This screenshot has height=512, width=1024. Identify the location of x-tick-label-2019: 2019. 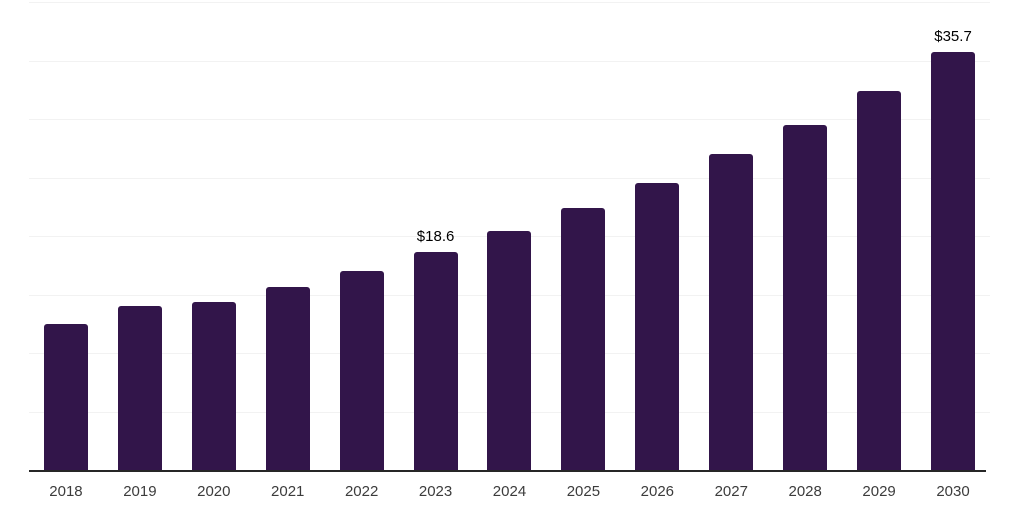
(140, 491).